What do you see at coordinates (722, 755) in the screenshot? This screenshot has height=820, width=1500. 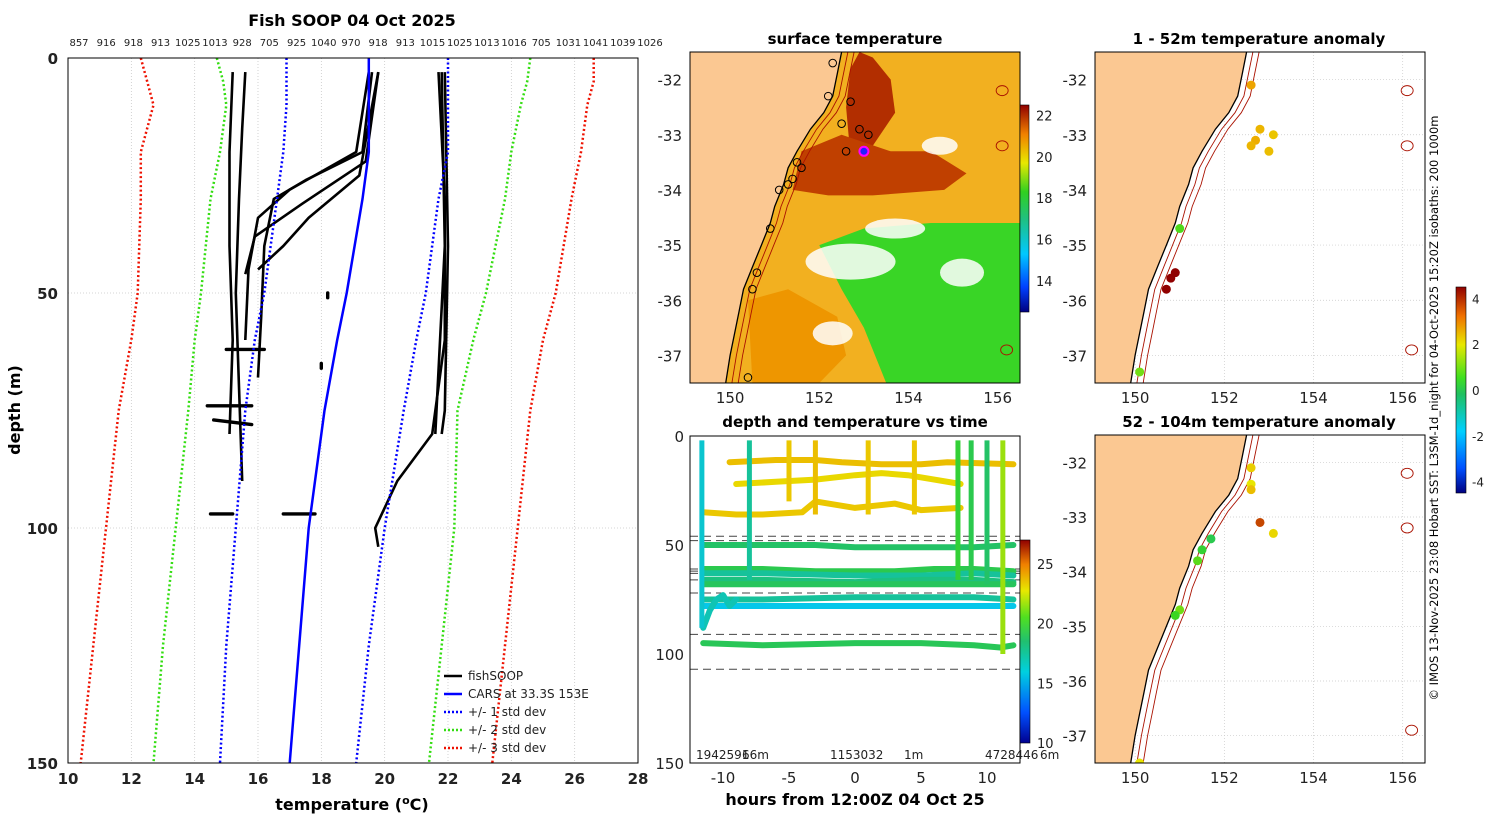 I see `ts-bottom-label: 1942591` at bounding box center [722, 755].